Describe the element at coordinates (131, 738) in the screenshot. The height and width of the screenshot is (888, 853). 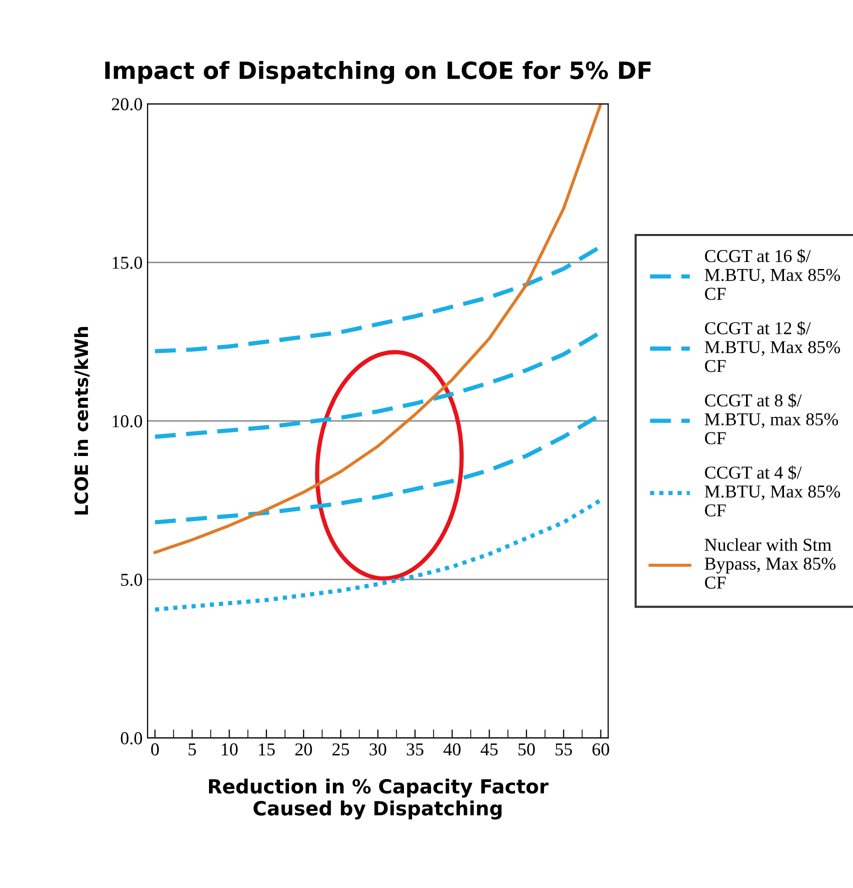
I see `y-tick-label: 0.0` at that location.